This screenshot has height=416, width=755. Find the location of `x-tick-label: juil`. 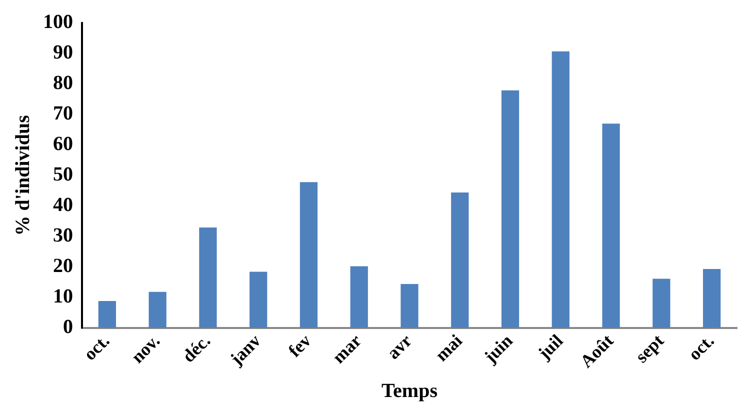

x-tick-label: juil is located at coordinates (550, 347).